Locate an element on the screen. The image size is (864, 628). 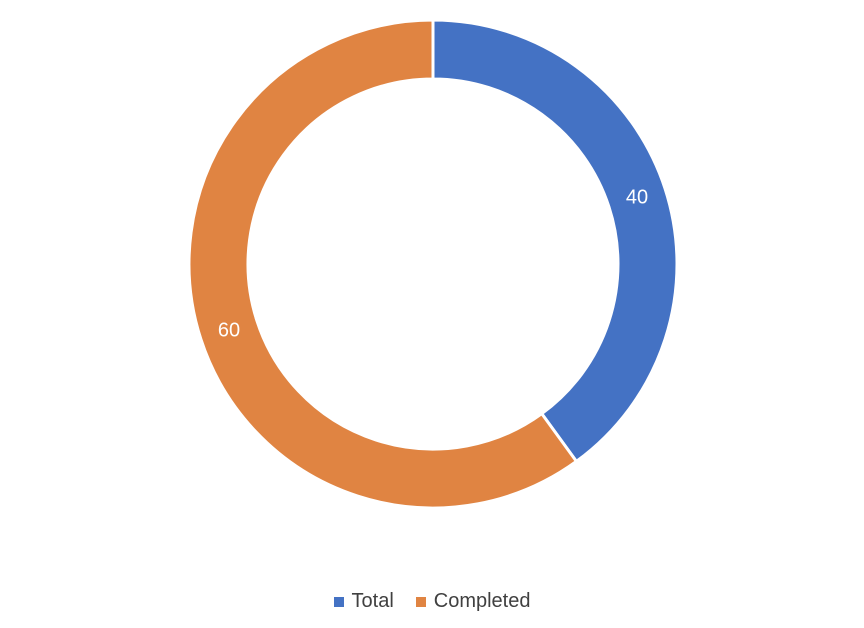
legend-swatch-completed is located at coordinates (420, 601).